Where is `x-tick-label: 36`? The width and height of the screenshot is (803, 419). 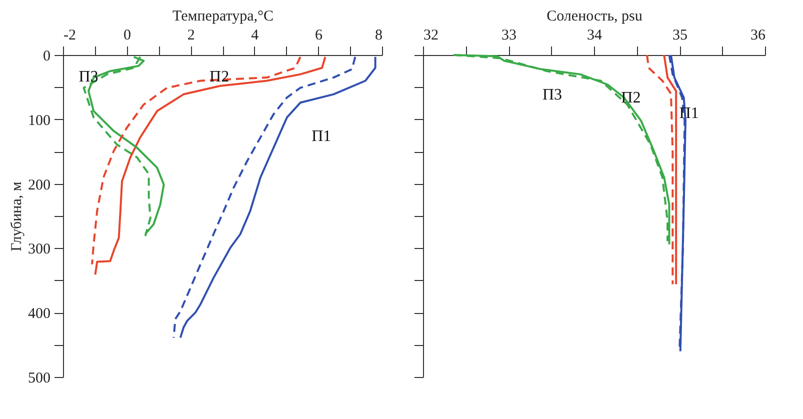
x-tick-label: 36 is located at coordinates (758, 36).